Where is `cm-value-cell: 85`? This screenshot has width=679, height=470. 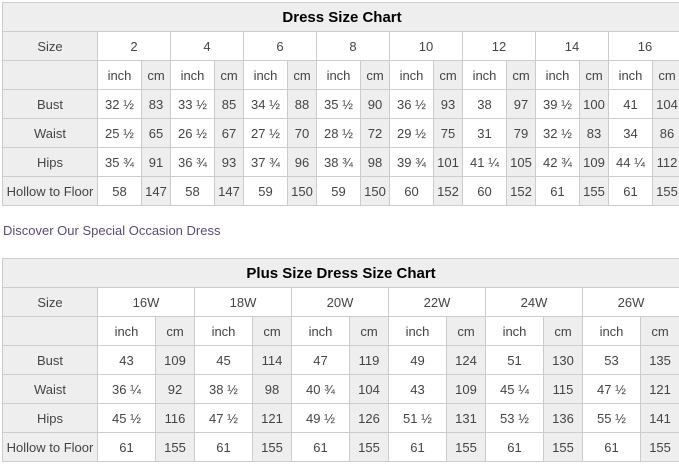 cm-value-cell: 85 is located at coordinates (229, 104).